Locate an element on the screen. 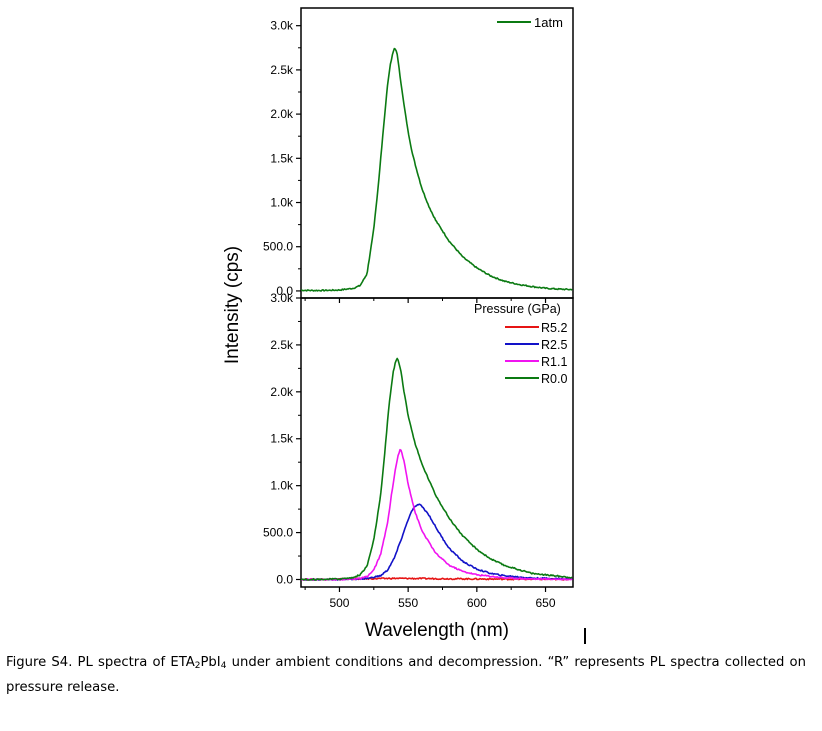  x-tick-label: 600 is located at coordinates (477, 603).